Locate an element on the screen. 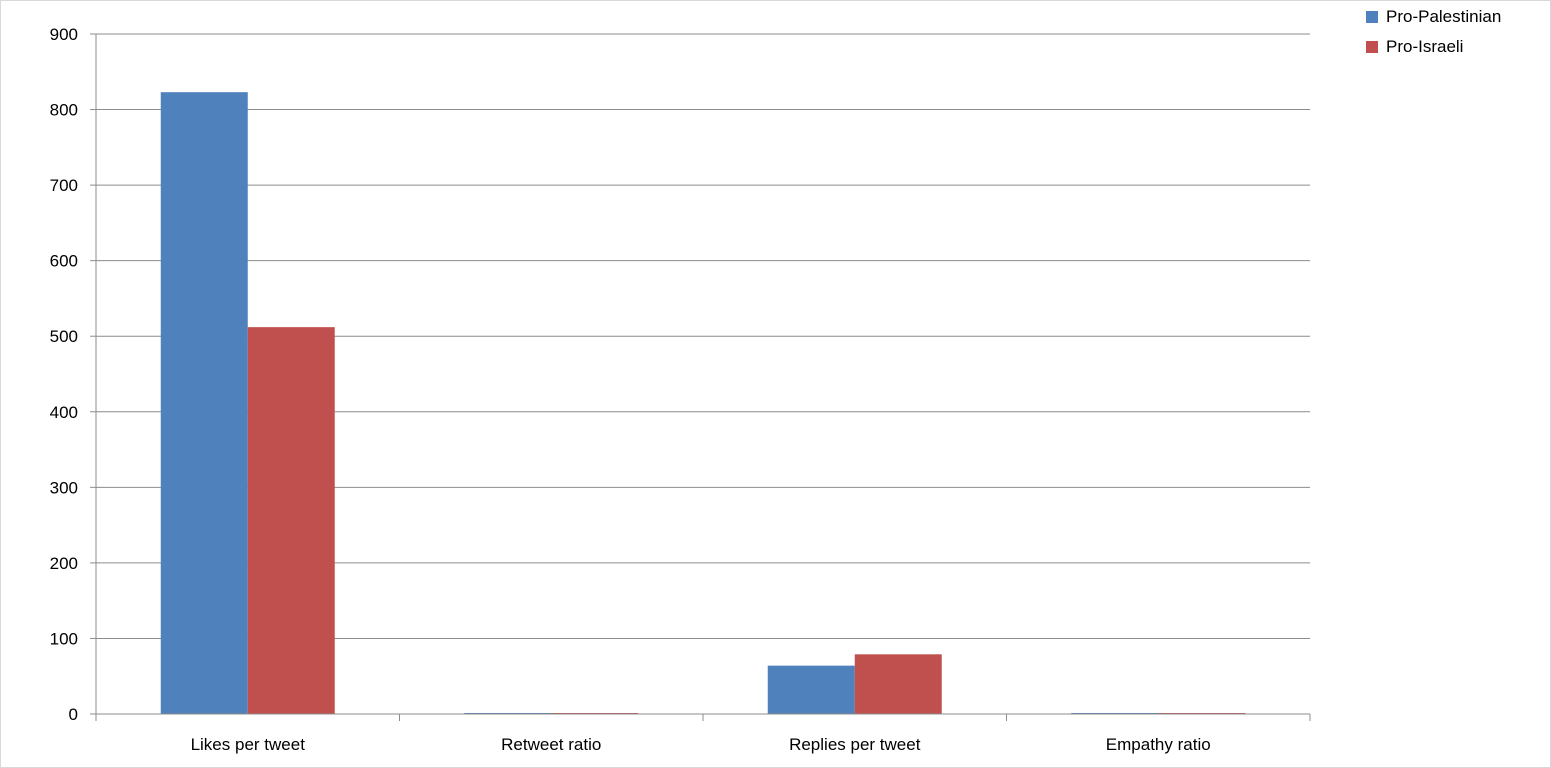 Image resolution: width=1551 pixels, height=768 pixels. y-tick-labels: 0 100 200 300 400 500 600 700 800 900 is located at coordinates (64, 374).